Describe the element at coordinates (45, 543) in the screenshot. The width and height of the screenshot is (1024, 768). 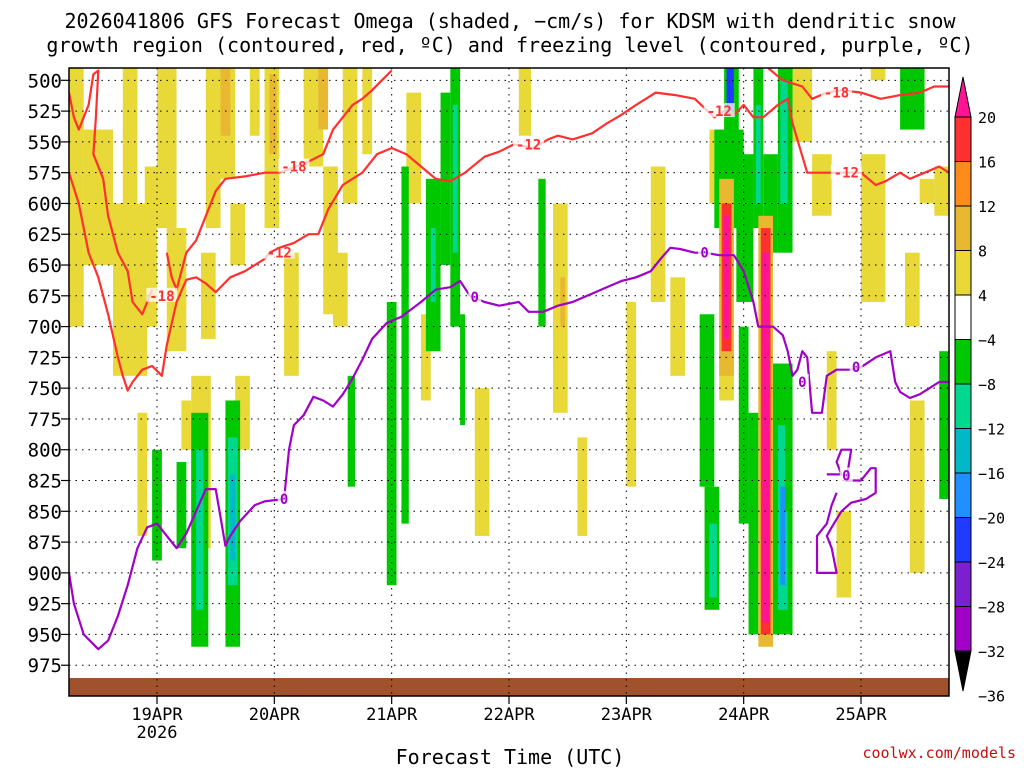
I see `y-tick-label-875: 875` at that location.